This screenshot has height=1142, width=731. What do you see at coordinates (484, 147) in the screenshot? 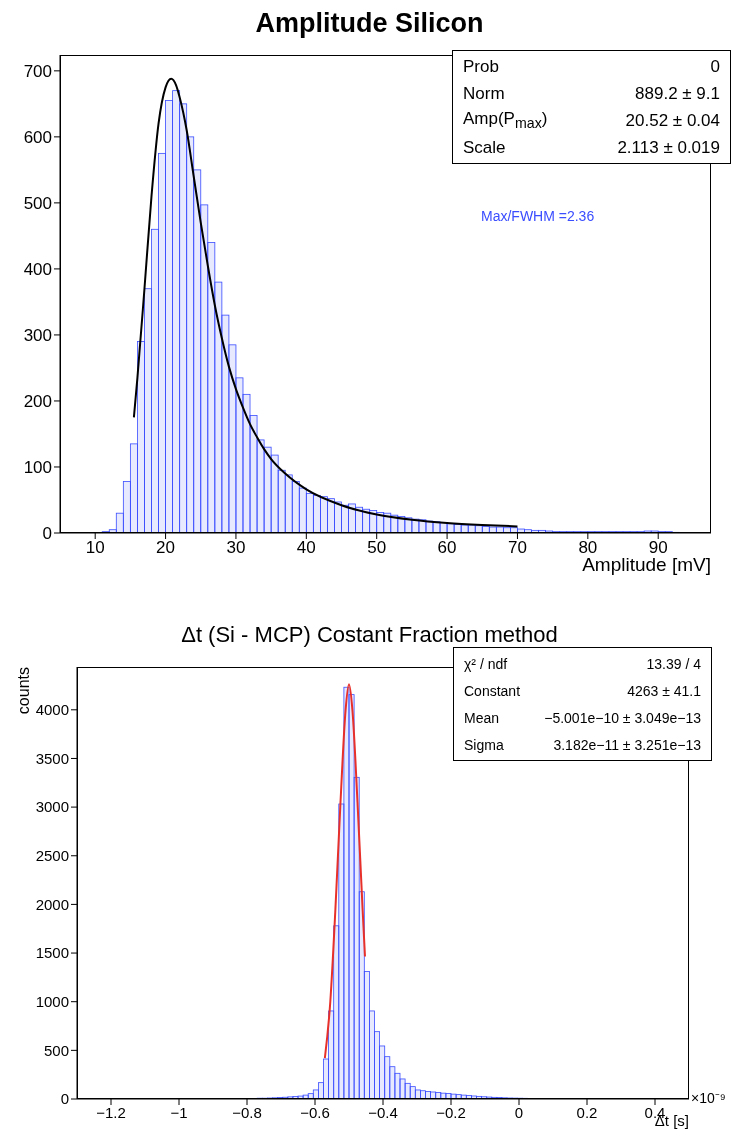
I see `annotation: Scale` at bounding box center [484, 147].